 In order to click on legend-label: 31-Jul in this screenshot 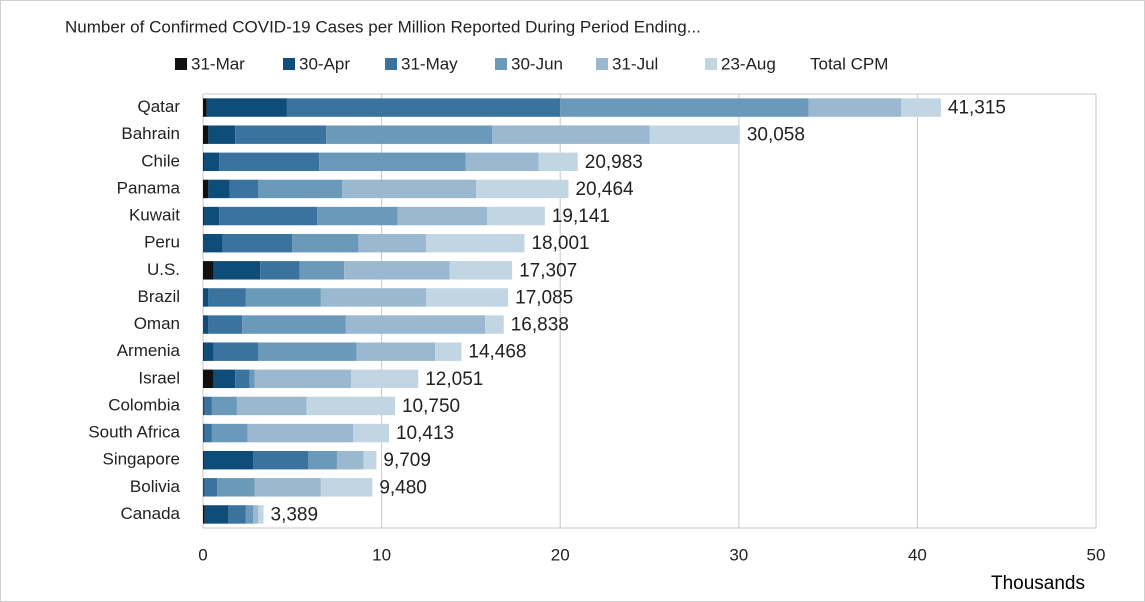, I will do `click(635, 63)`.